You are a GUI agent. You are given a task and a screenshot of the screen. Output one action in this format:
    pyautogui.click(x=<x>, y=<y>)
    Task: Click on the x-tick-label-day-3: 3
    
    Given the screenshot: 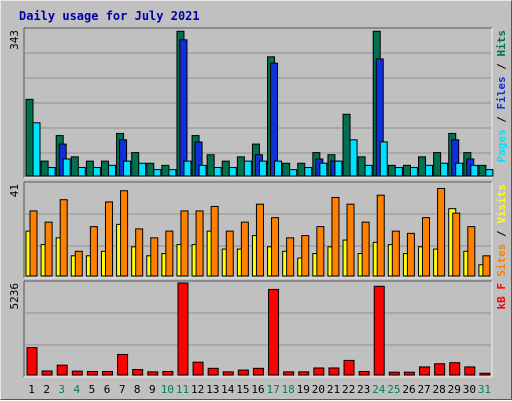 What is the action you would take?
    pyautogui.click(x=61, y=389)
    